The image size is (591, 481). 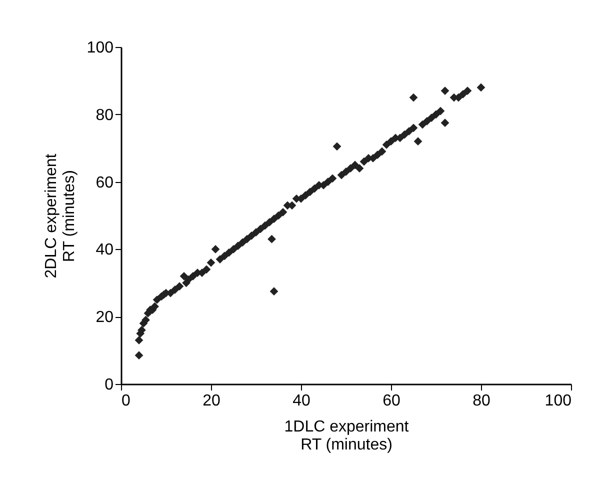 I want to click on y-tick-label: 20, so click(x=105, y=317).